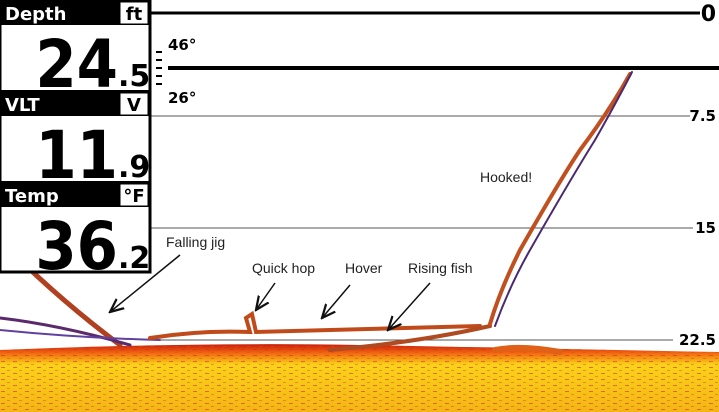 This screenshot has height=412, width=719. Describe the element at coordinates (283, 268) in the screenshot. I see `annotation: Quick hop` at that location.